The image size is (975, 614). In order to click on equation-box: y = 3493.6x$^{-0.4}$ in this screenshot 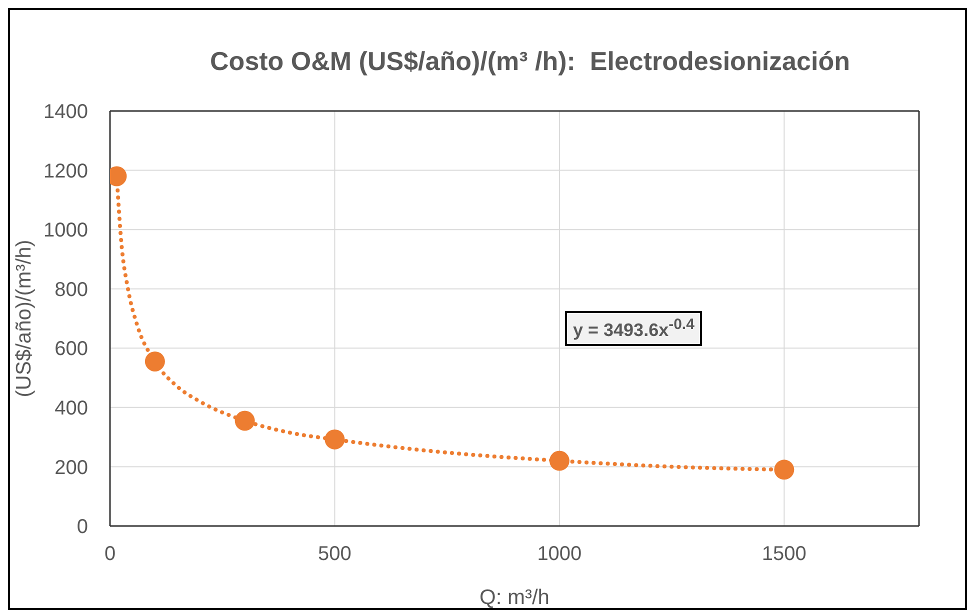, I will do `click(633, 328)`.